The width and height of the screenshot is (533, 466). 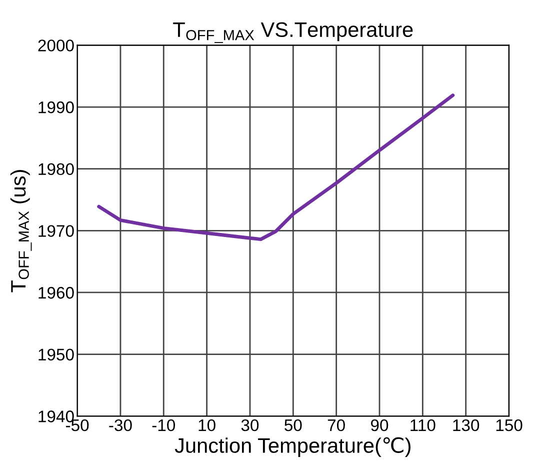 I want to click on x-tick-label: 10, so click(x=207, y=425).